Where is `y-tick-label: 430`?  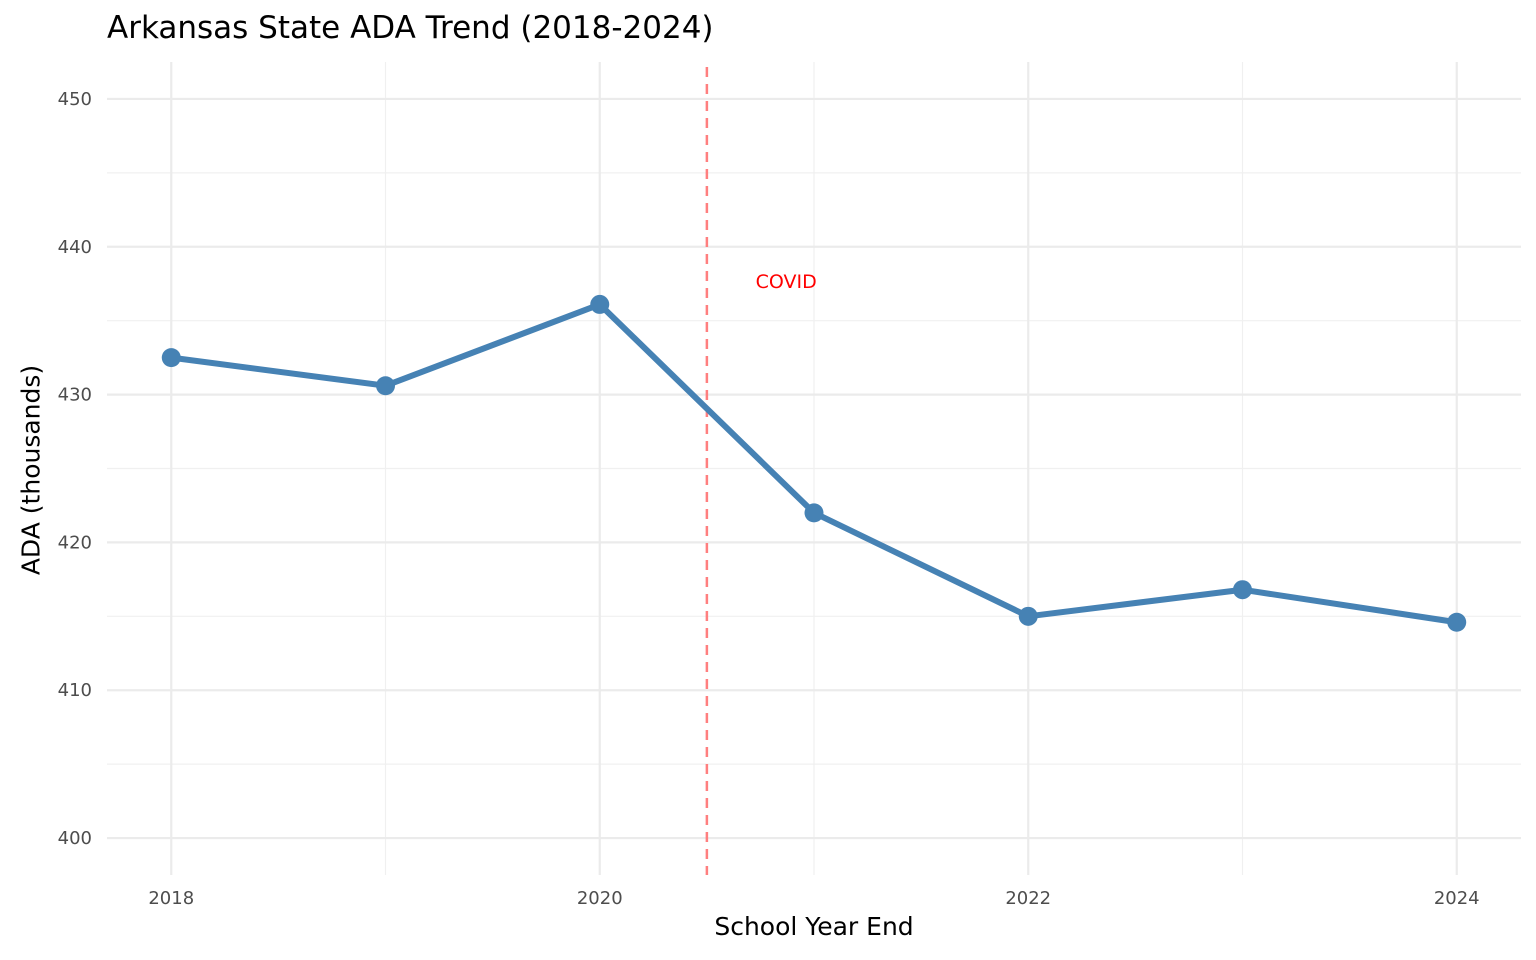
y-tick-label: 430 is located at coordinates (75, 395).